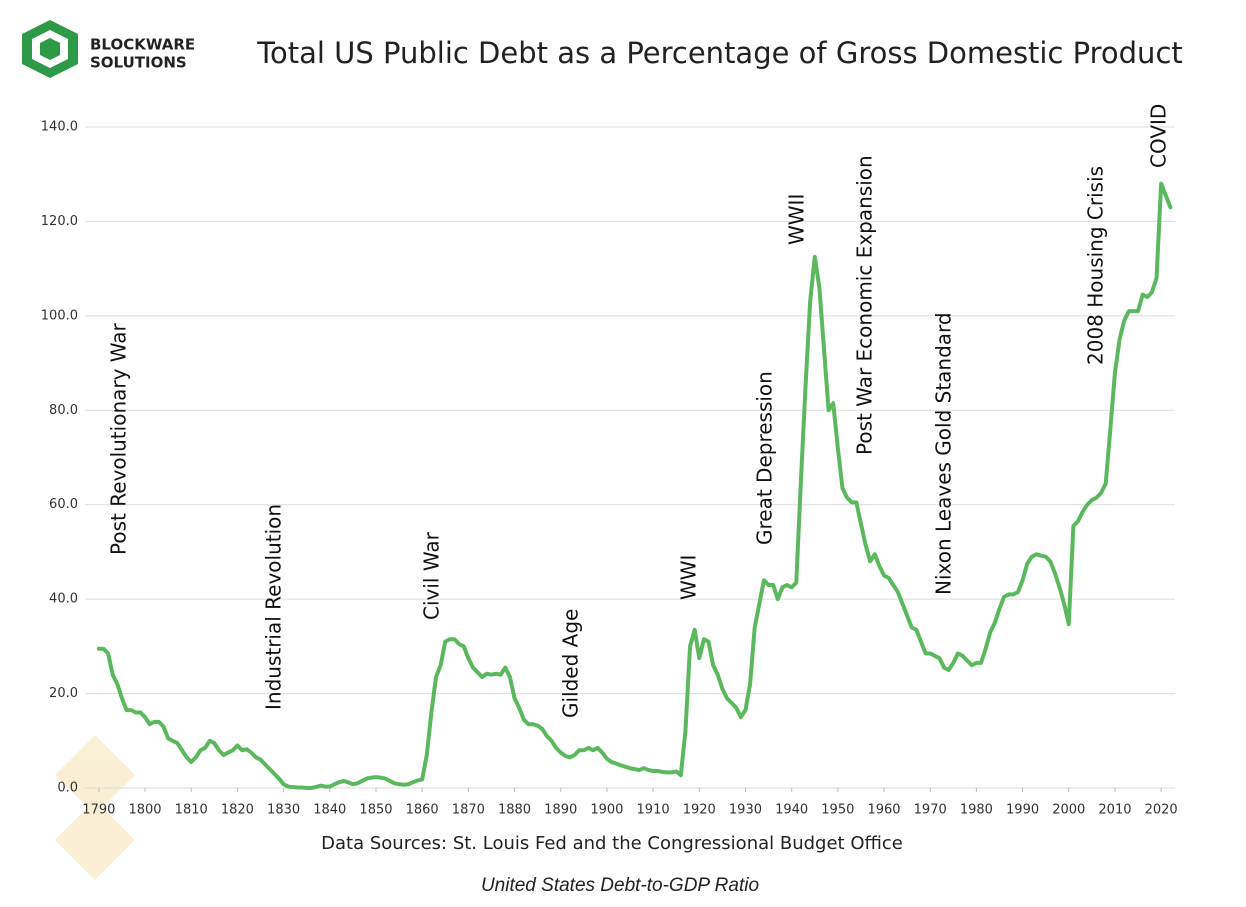  I want to click on logo: BLOCKWARE SOLUTIONS, so click(108, 49).